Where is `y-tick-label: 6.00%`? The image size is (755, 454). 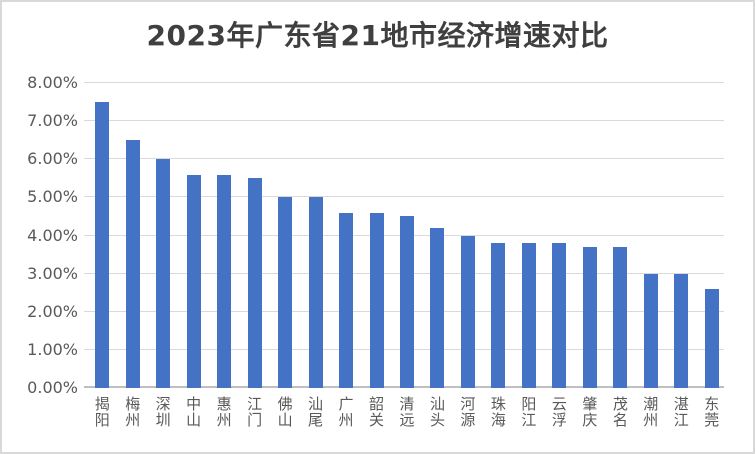
y-tick-label: 6.00% is located at coordinates (52, 159).